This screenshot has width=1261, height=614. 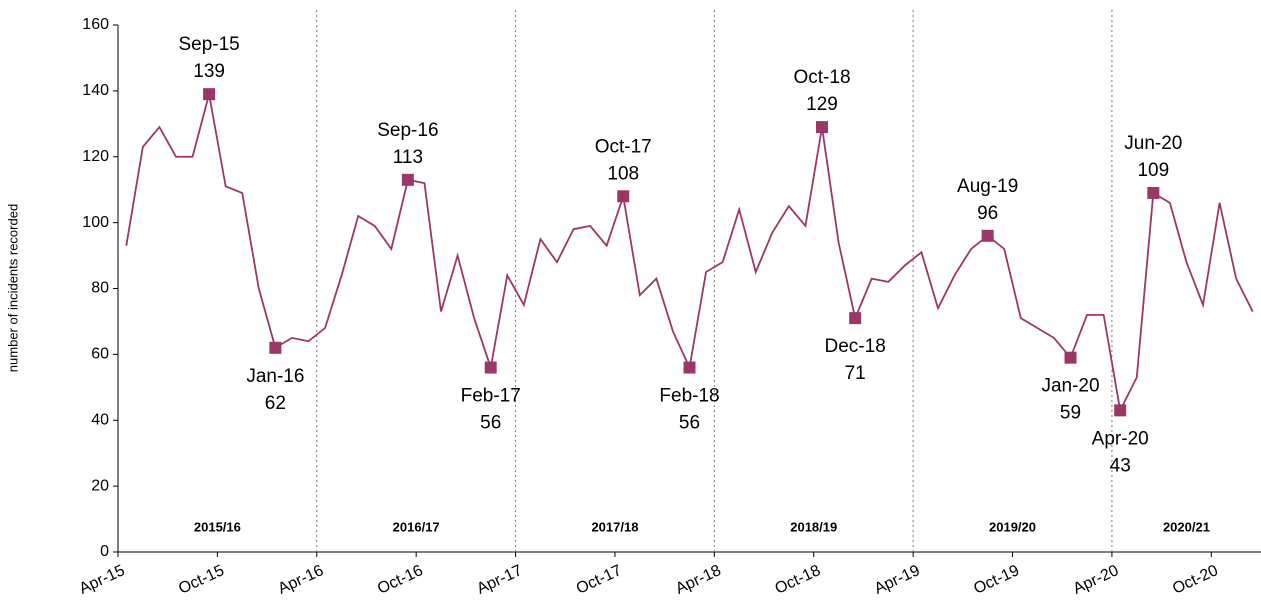 What do you see at coordinates (104, 551) in the screenshot?
I see `y-tick-label: 0` at bounding box center [104, 551].